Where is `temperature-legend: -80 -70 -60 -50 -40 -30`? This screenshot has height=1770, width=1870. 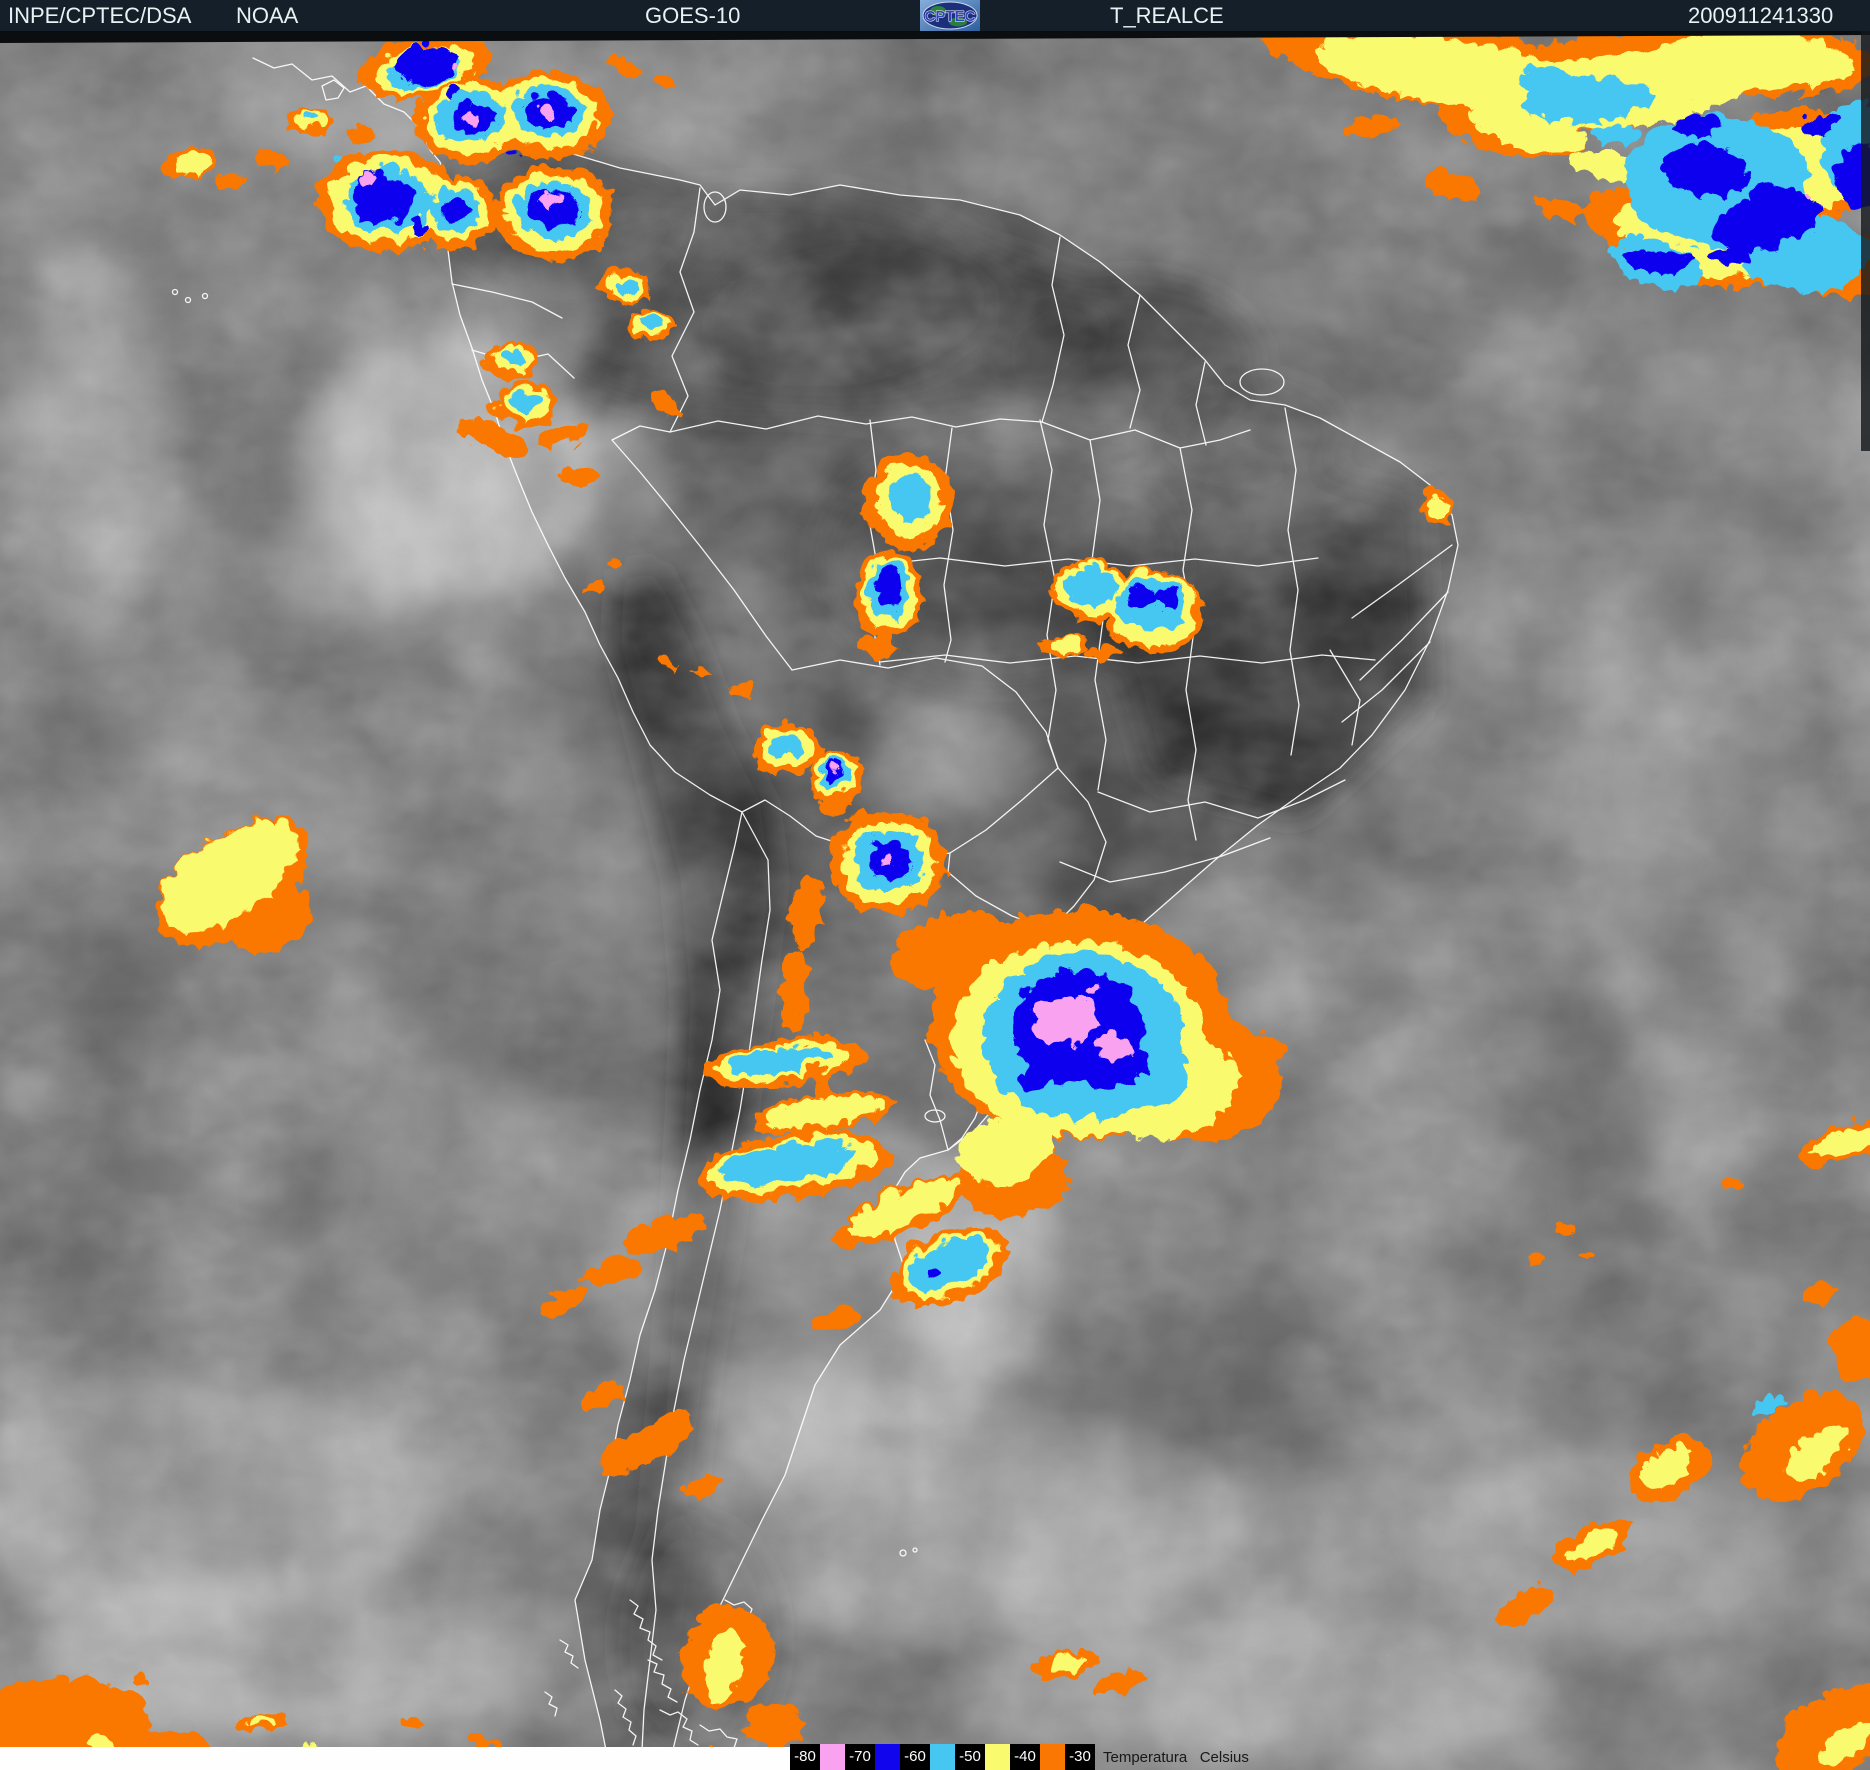 temperature-legend: -80 -70 -60 -50 -40 -30 is located at coordinates (942, 1757).